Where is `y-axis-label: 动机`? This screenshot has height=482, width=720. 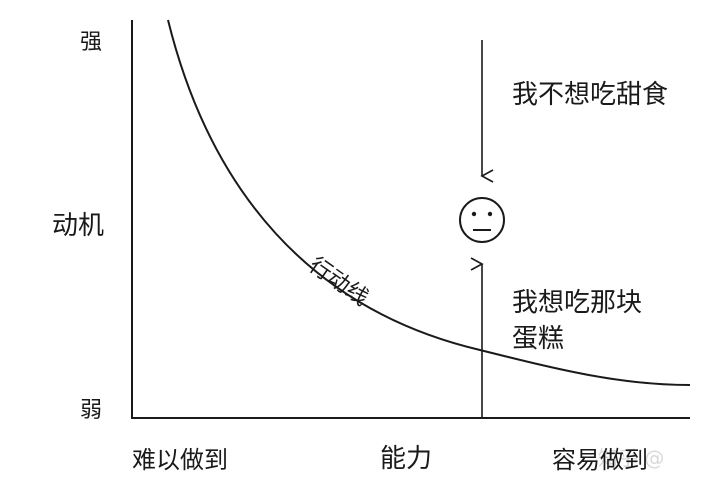
y-axis-label: 动机 is located at coordinates (78, 226).